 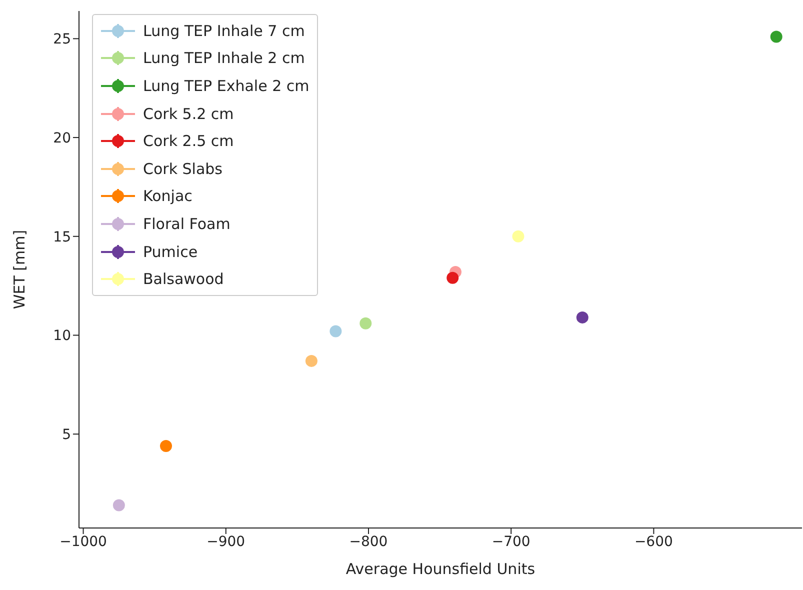 What do you see at coordinates (183, 279) in the screenshot?
I see `legend-label: Balsawood` at bounding box center [183, 279].